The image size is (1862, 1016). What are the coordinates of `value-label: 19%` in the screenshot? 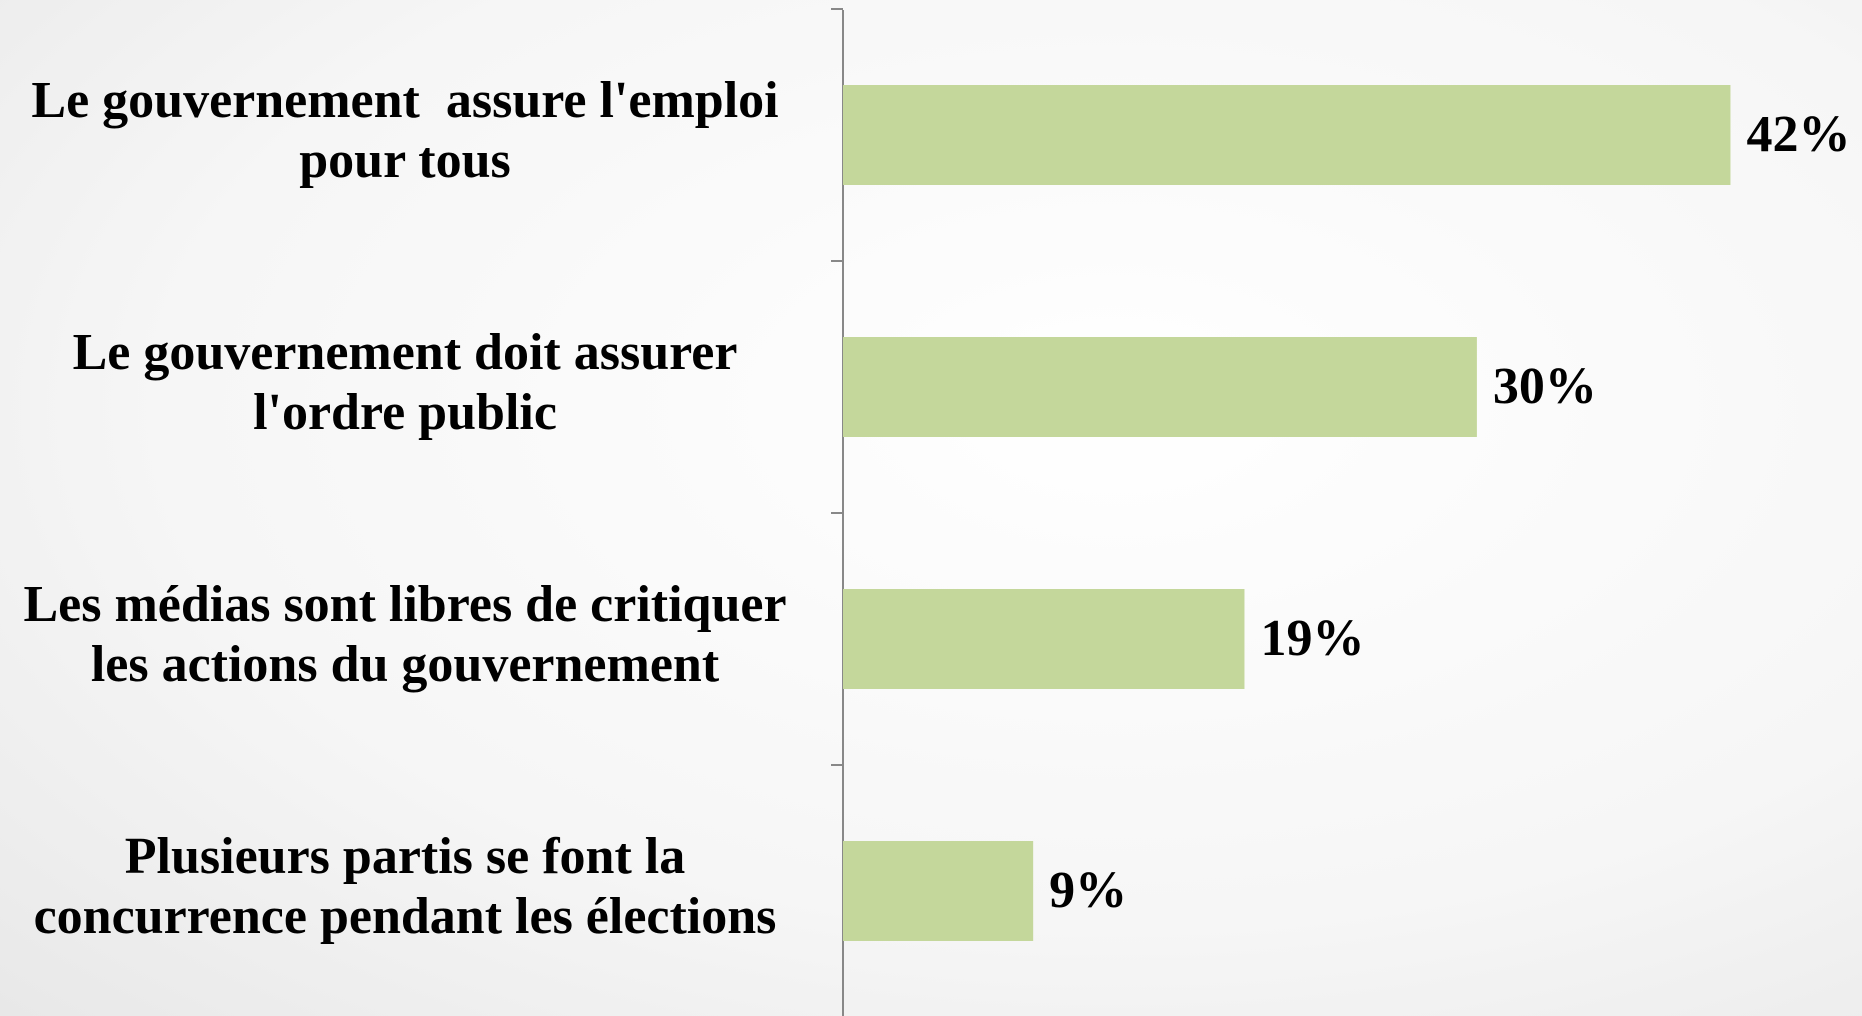 It's located at (1312, 638).